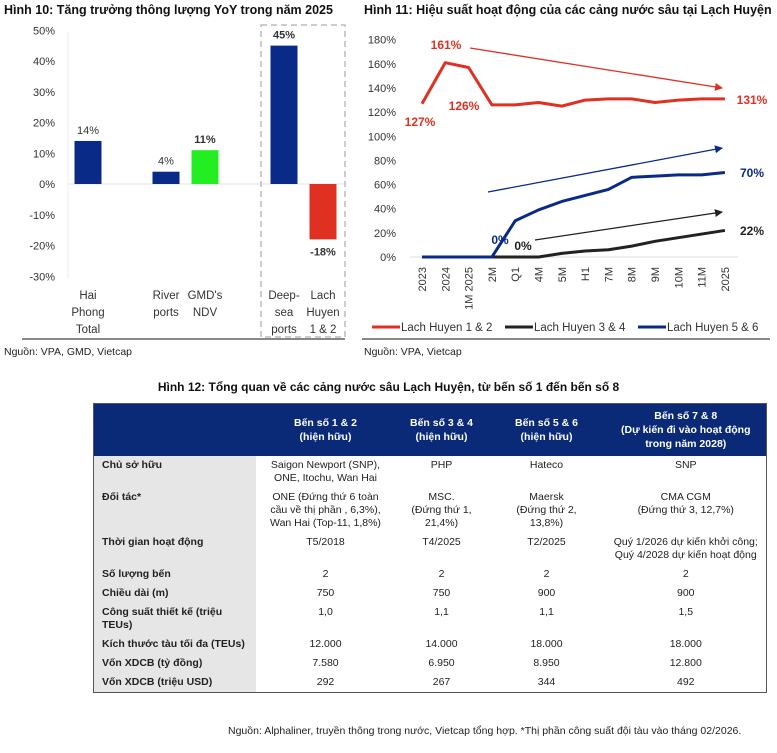  What do you see at coordinates (516, 274) in the screenshot?
I see `x-tick-label: Q1` at bounding box center [516, 274].